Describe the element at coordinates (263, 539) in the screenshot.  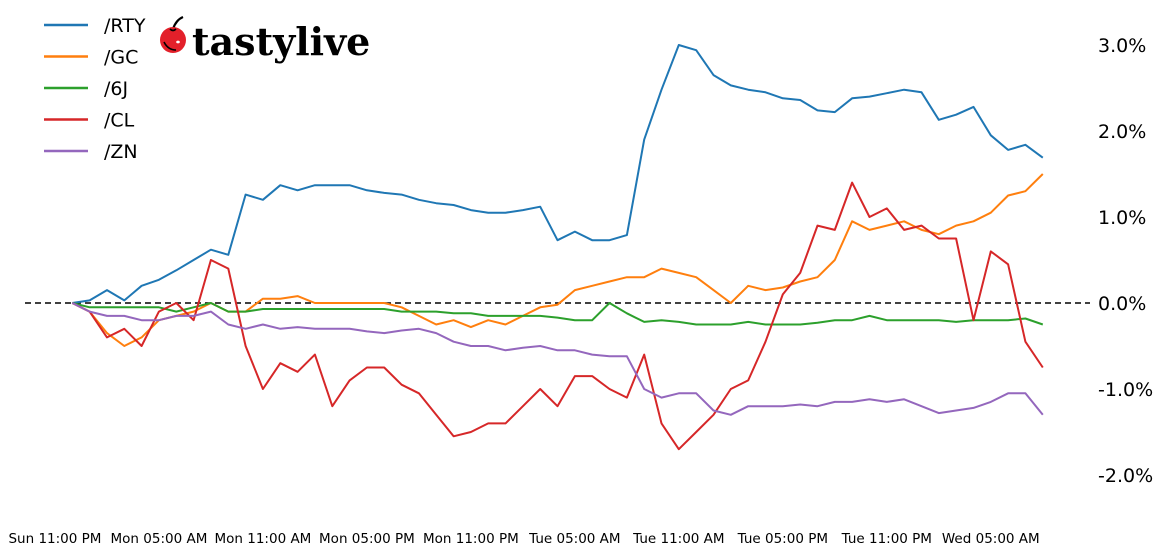
I see `x-tick-label: Mon 11:00 AM` at that location.